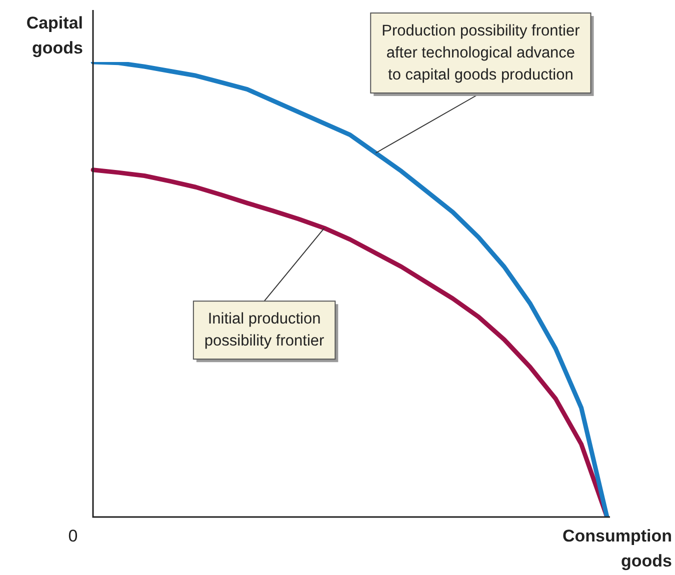 This screenshot has width=675, height=575. What do you see at coordinates (264, 330) in the screenshot?
I see `annotation: Initial production possibility frontier` at bounding box center [264, 330].